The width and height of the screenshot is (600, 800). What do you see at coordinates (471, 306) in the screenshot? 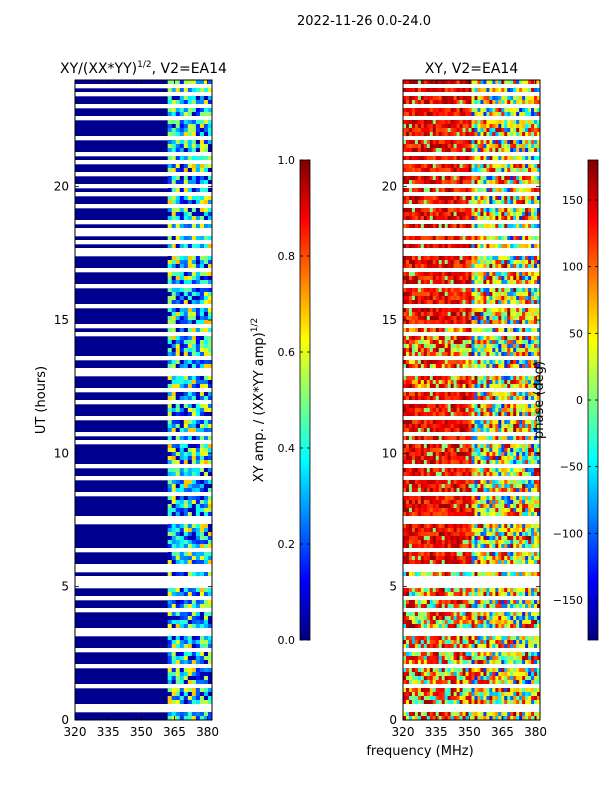
I see `phase-flagged-row` at bounding box center [471, 306].